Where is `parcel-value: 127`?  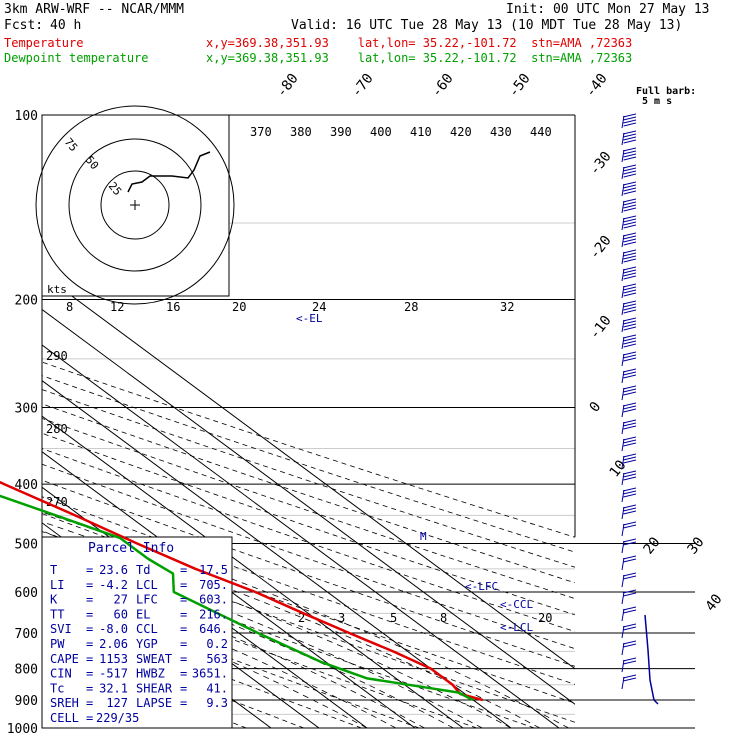 parcel-value: 127 is located at coordinates (117, 703).